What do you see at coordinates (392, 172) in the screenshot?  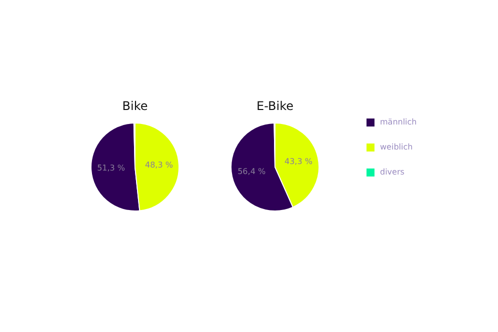 I see `legend-label: divers` at bounding box center [392, 172].